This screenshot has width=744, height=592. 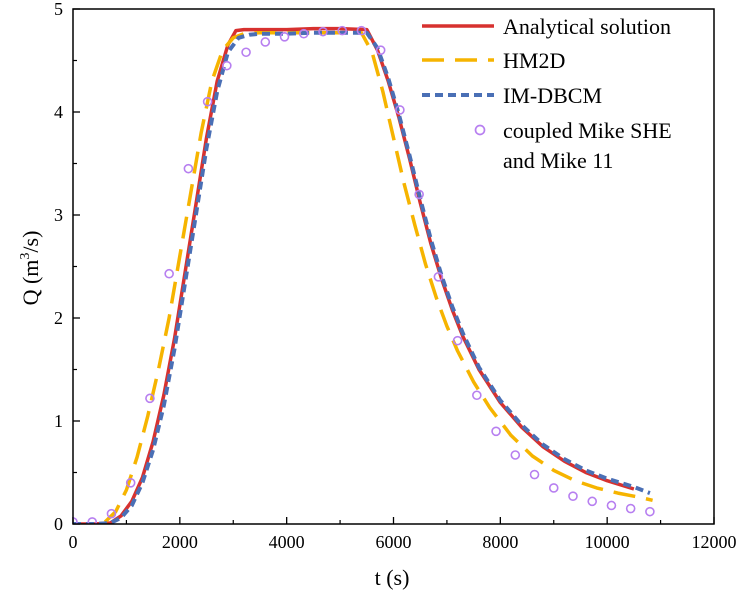 What do you see at coordinates (73, 542) in the screenshot?
I see `x-tick-label: 0` at bounding box center [73, 542].